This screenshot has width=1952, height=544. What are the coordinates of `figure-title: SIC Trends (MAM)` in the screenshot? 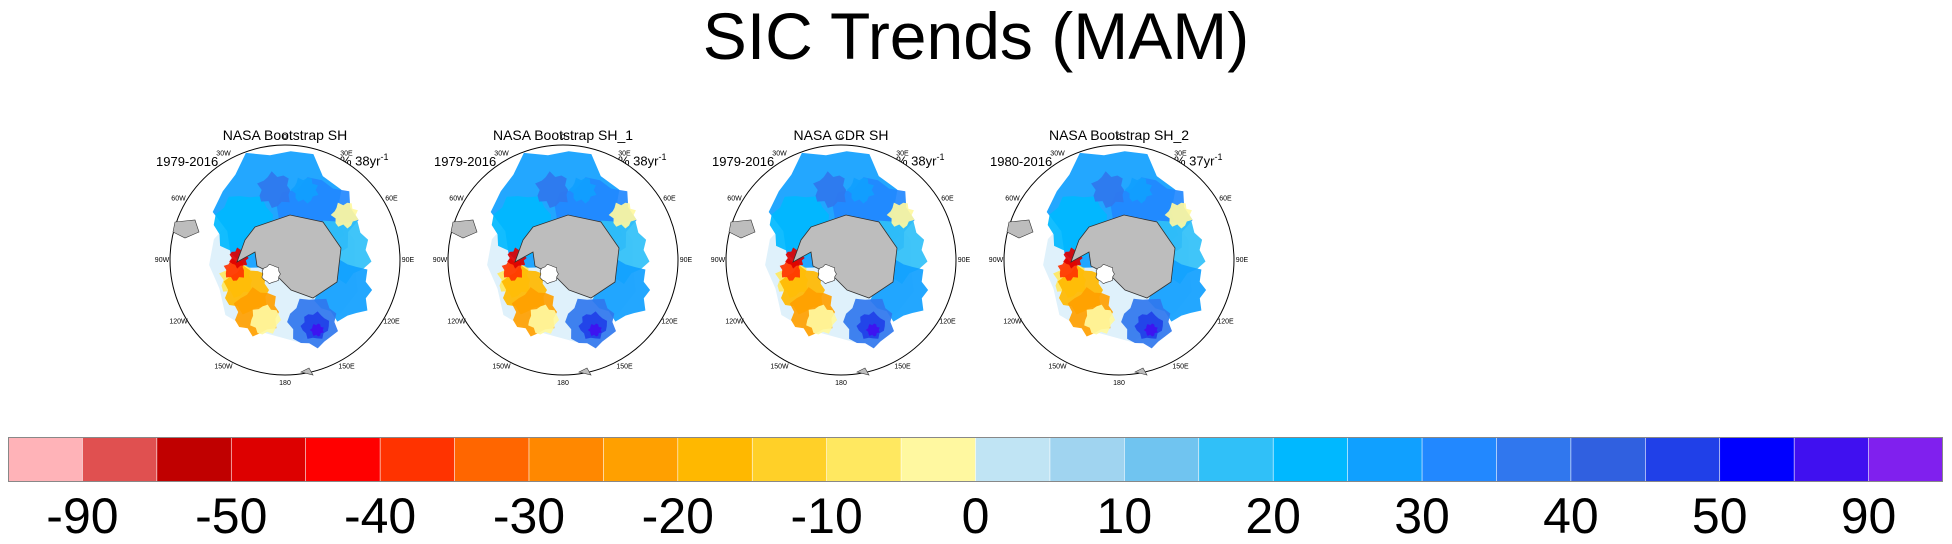 It's located at (976, 36).